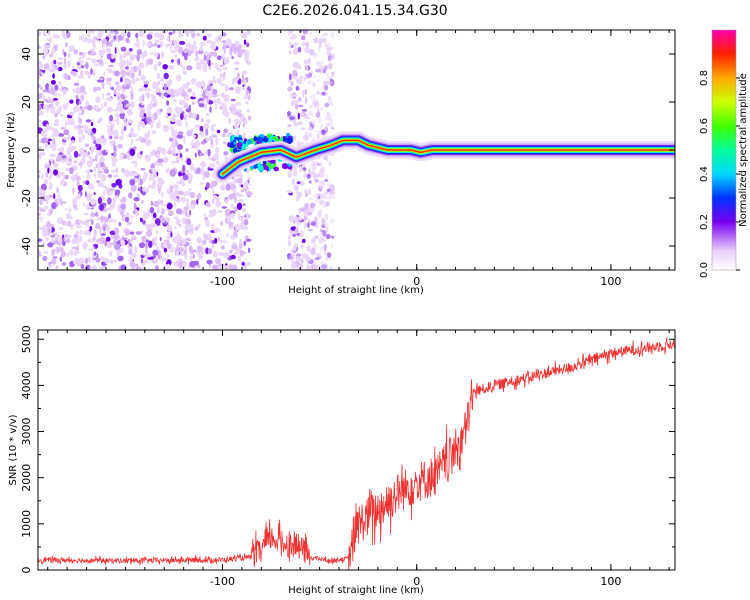 This screenshot has height=600, width=750. Describe the element at coordinates (416, 281) in the screenshot. I see `x-tick-label: 0` at that location.